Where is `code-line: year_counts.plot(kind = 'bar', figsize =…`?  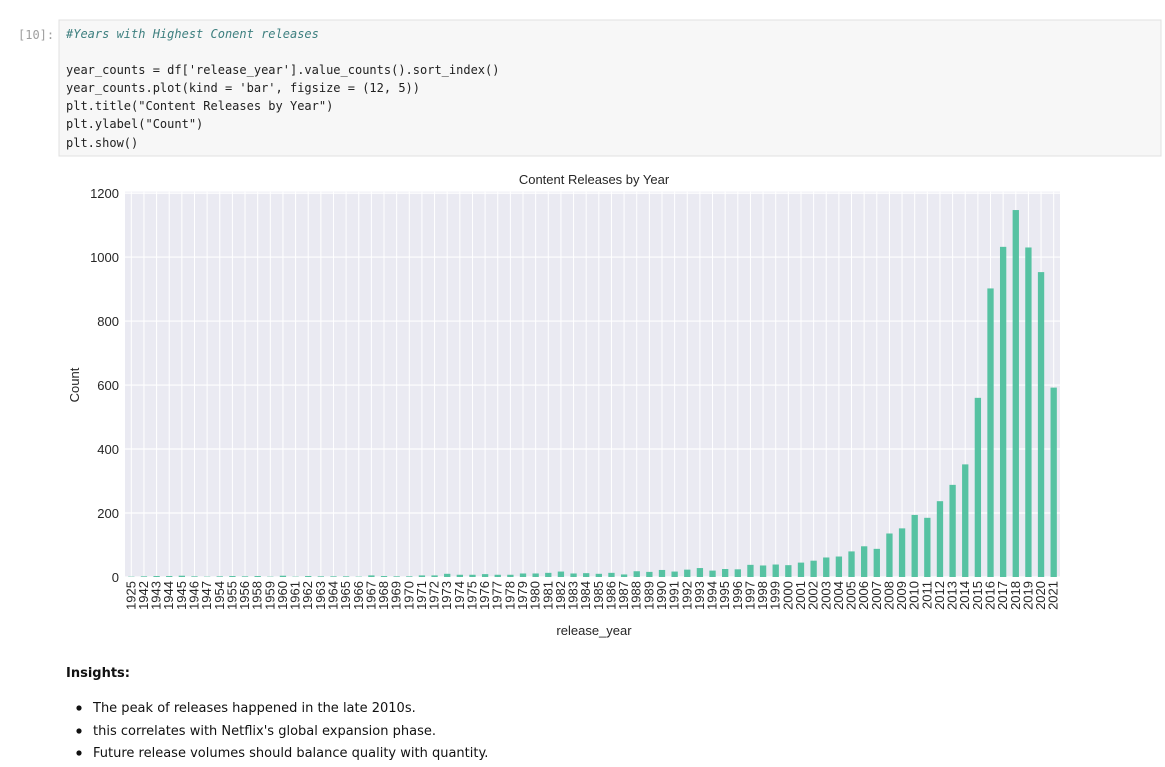
code-line: year_counts.plot(kind = 'bar', figsize =… is located at coordinates (243, 88).